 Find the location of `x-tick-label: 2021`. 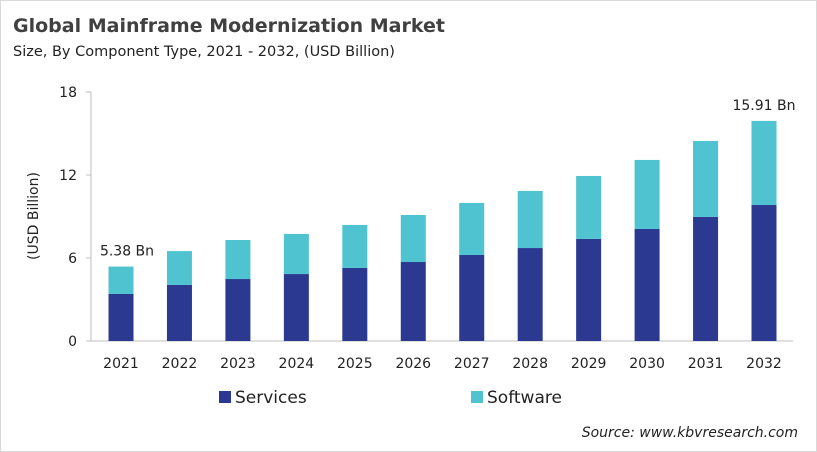

x-tick-label: 2021 is located at coordinates (121, 364).